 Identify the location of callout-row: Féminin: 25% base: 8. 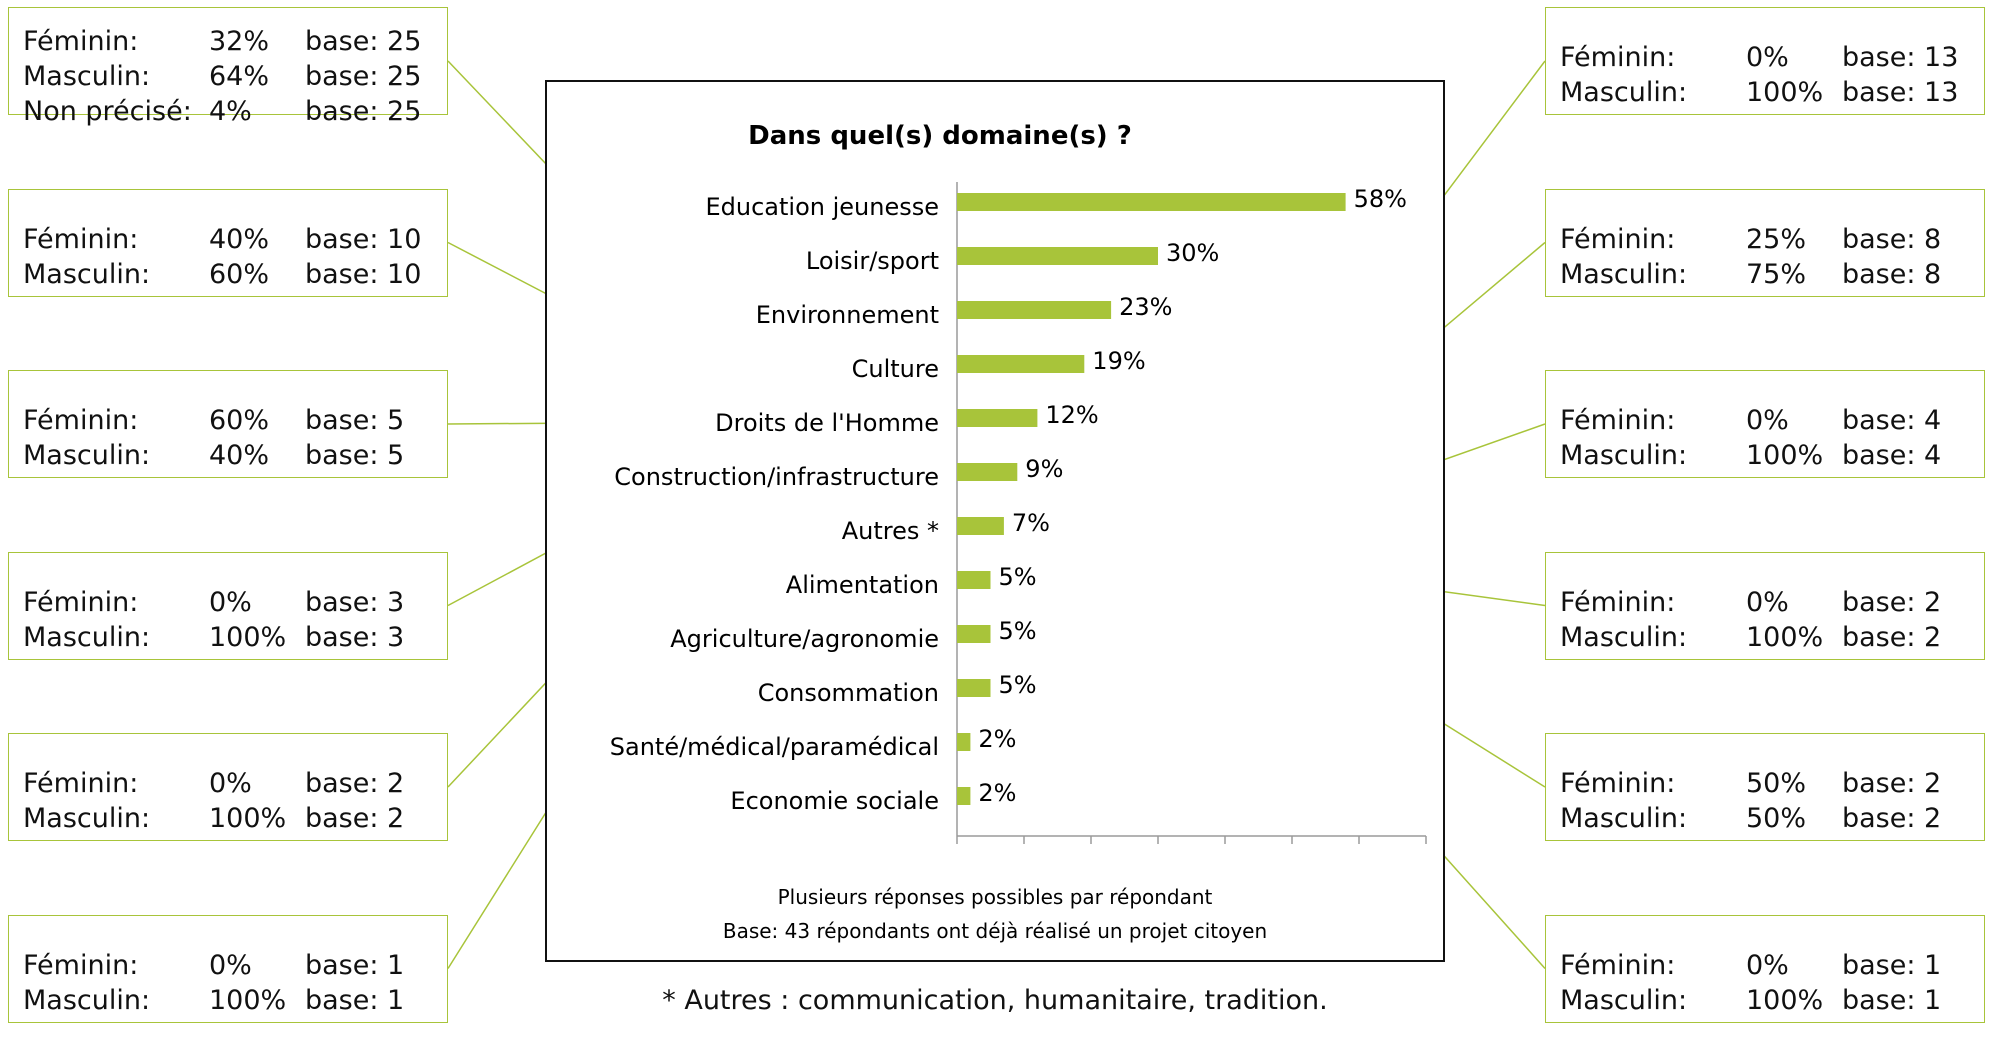
(1765, 239).